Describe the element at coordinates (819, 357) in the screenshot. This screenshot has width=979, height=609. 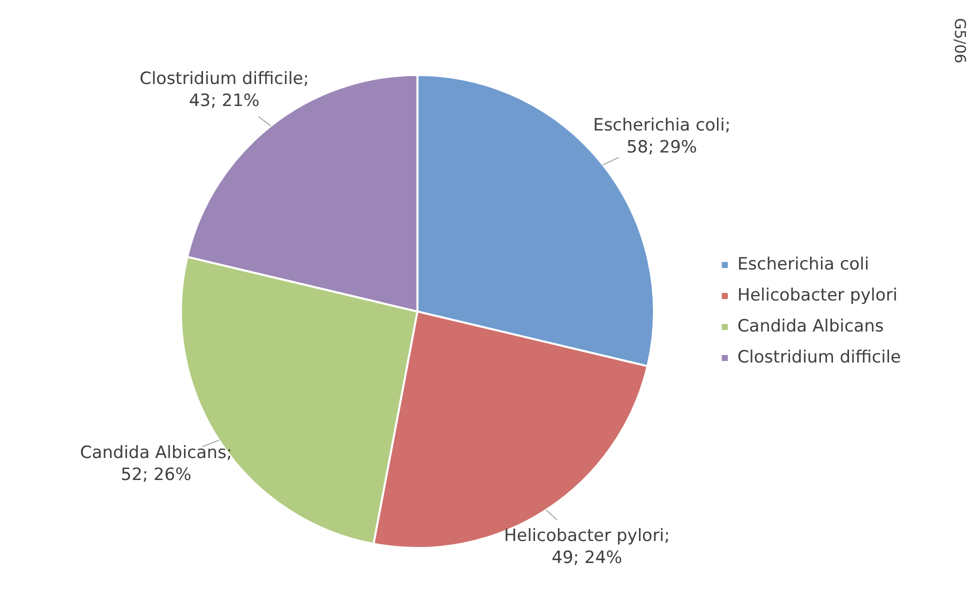
I see `legend-label: Clostridium difficile` at that location.